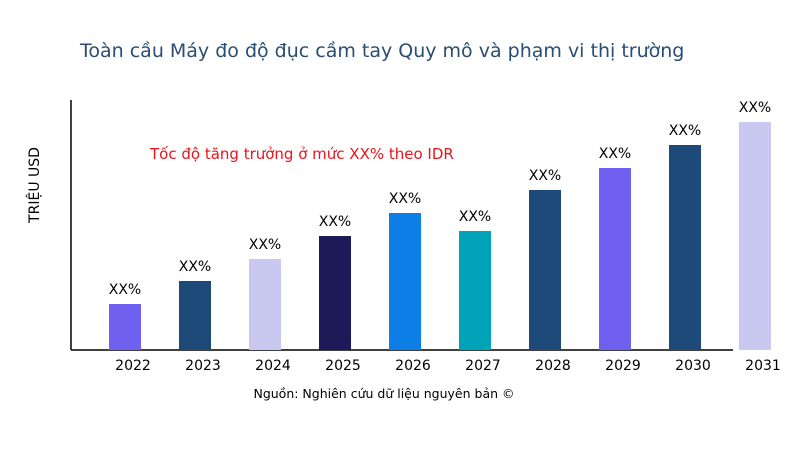 This screenshot has width=800, height=450. I want to click on x-tick-label-2027: 2027, so click(483, 366).